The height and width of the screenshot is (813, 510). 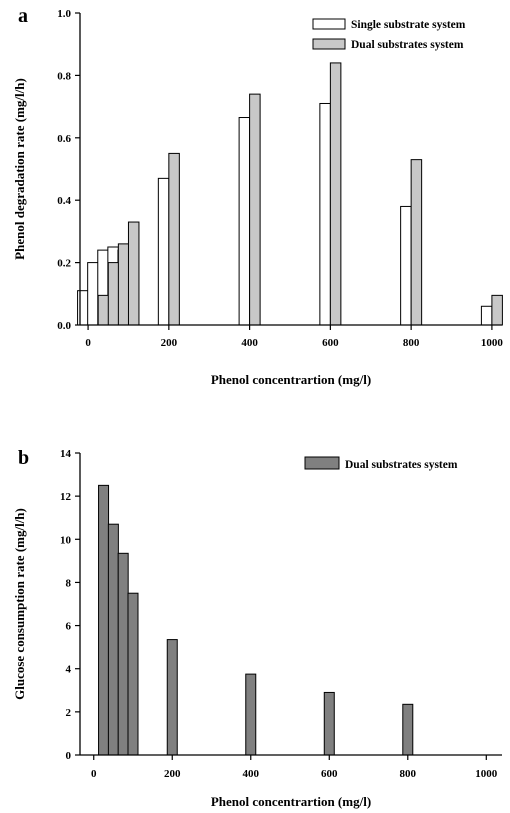 I want to click on y-tick-label: 6, so click(x=69, y=627).